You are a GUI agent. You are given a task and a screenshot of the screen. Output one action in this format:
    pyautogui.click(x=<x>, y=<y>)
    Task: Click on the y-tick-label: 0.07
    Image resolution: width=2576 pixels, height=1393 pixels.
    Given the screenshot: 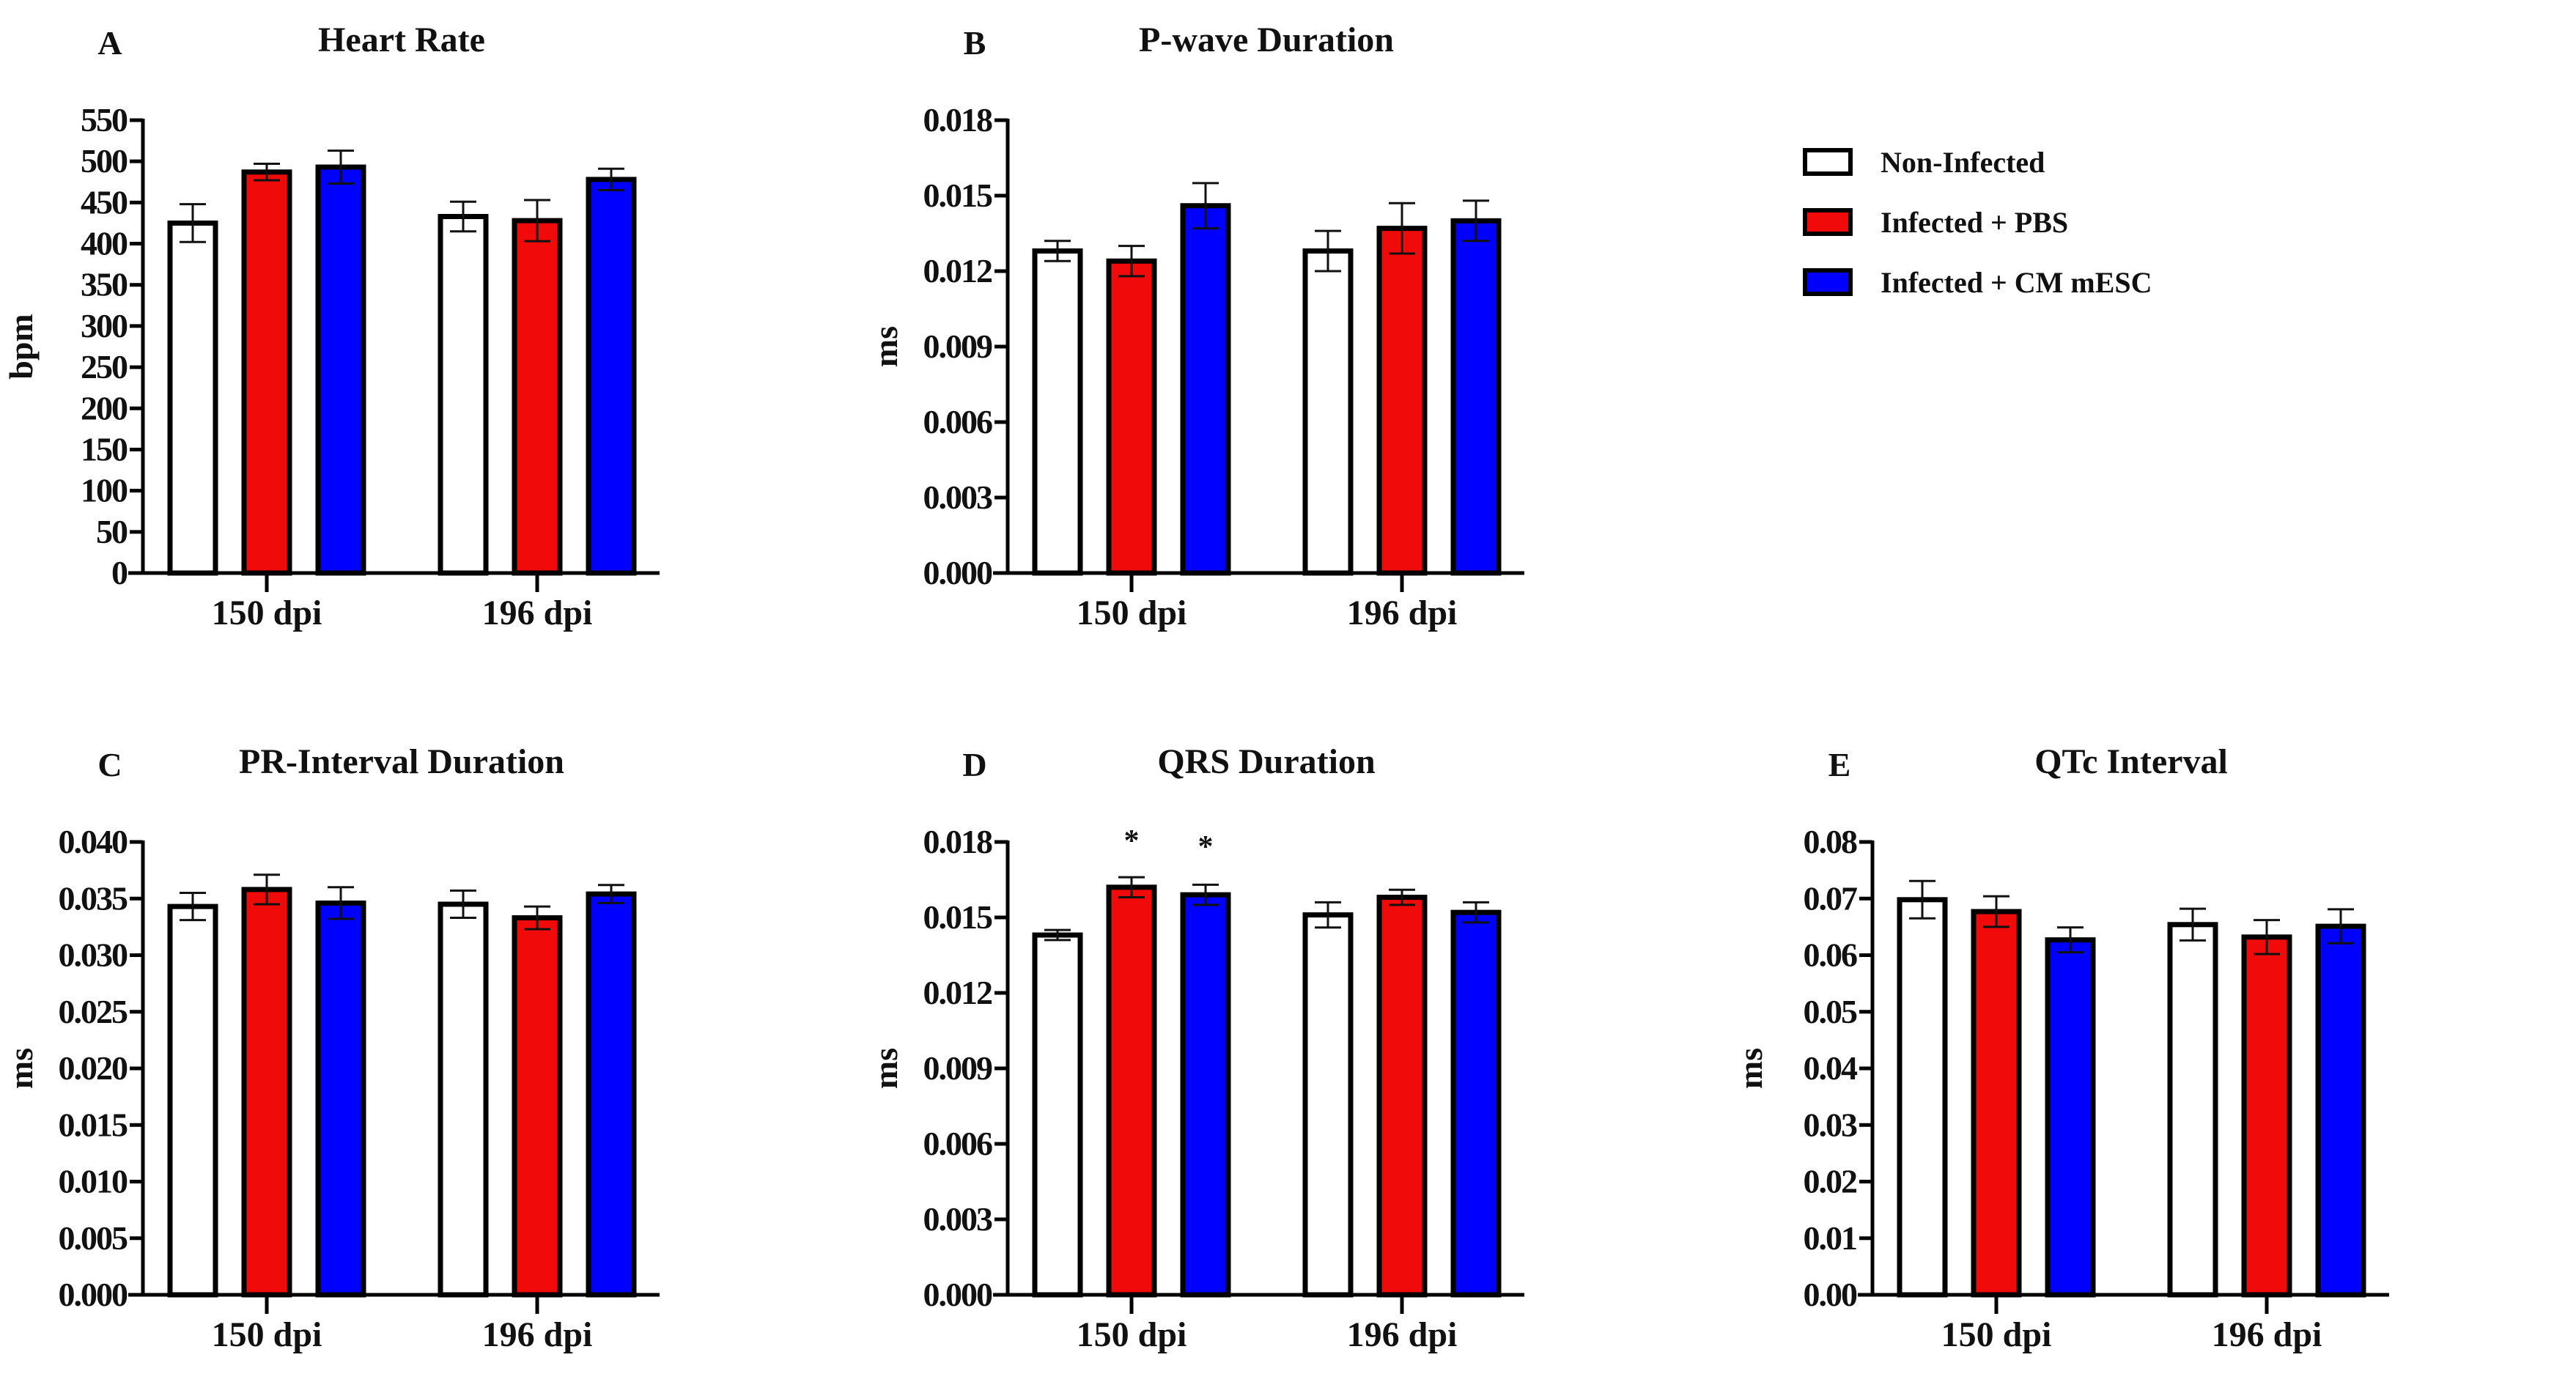 What is the action you would take?
    pyautogui.click(x=1831, y=898)
    